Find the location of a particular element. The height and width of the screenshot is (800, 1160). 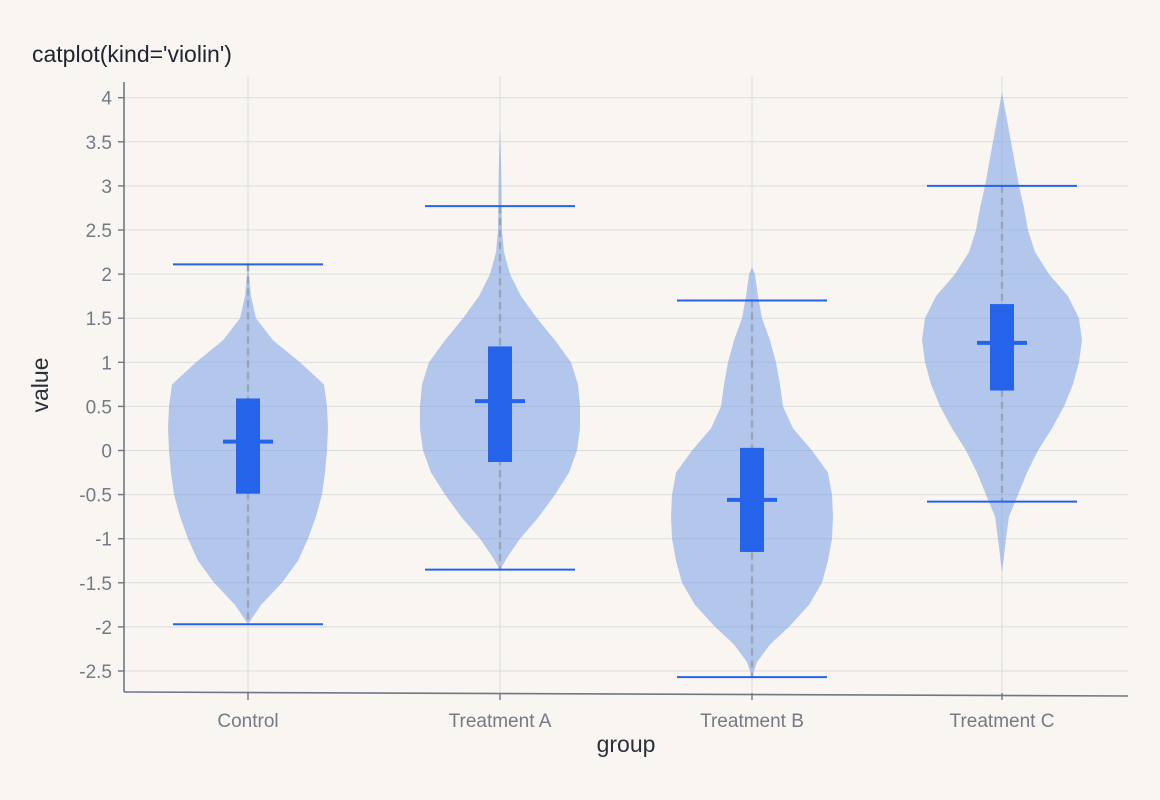

y-tick-label: 3 is located at coordinates (106, 187).